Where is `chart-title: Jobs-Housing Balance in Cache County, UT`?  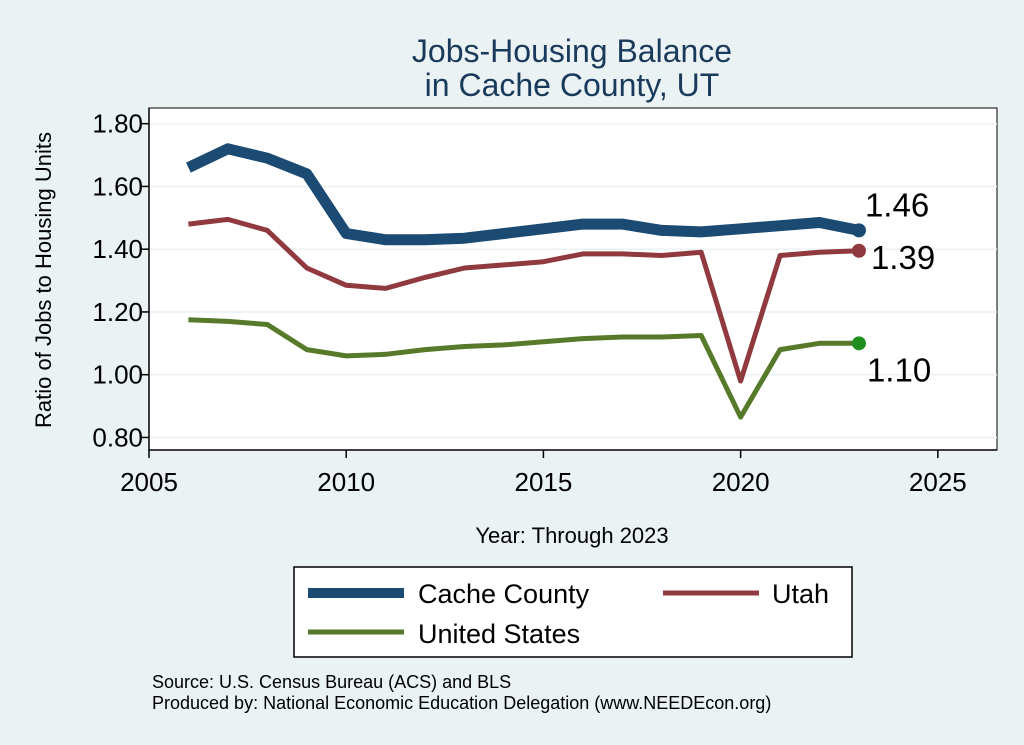
chart-title: Jobs-Housing Balance in Cache County, UT is located at coordinates (572, 68).